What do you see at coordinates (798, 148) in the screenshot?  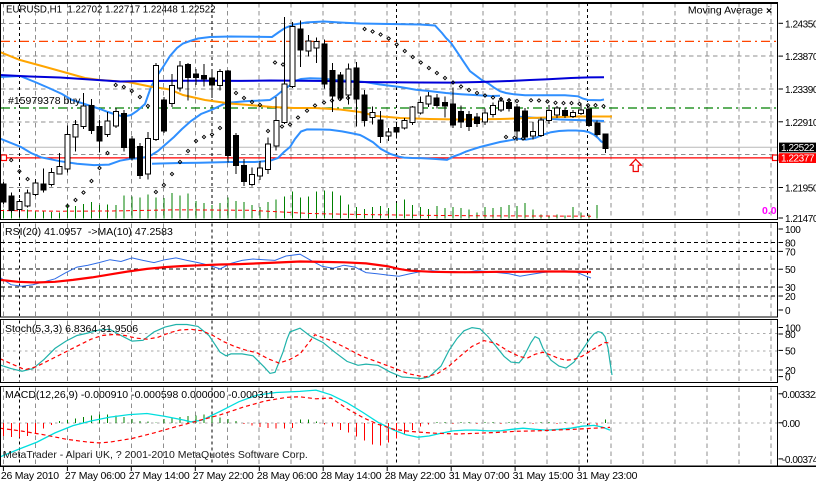 I see `svg-text: 1.22522` at bounding box center [798, 148].